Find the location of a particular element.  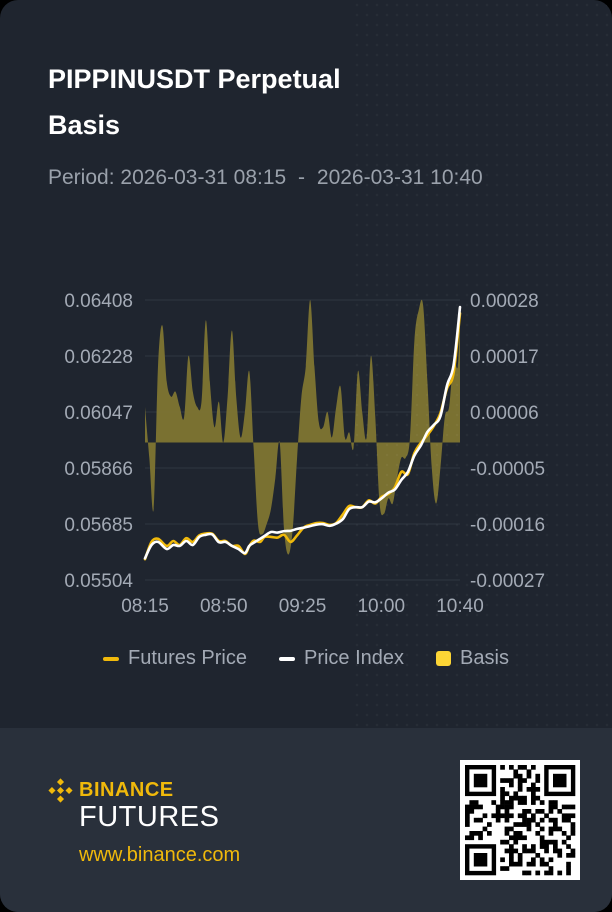

y-right-tick-label: 0.00017 is located at coordinates (504, 357).